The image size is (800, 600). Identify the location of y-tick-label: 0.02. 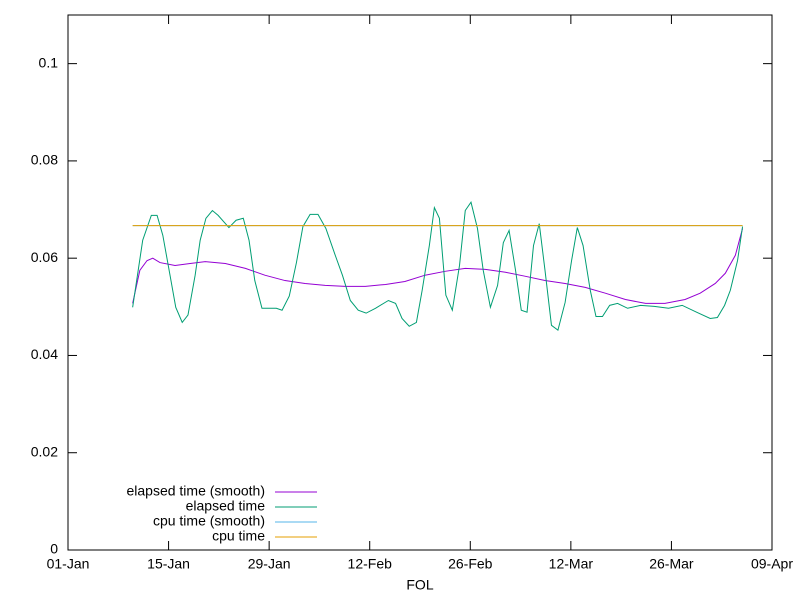
(44, 451).